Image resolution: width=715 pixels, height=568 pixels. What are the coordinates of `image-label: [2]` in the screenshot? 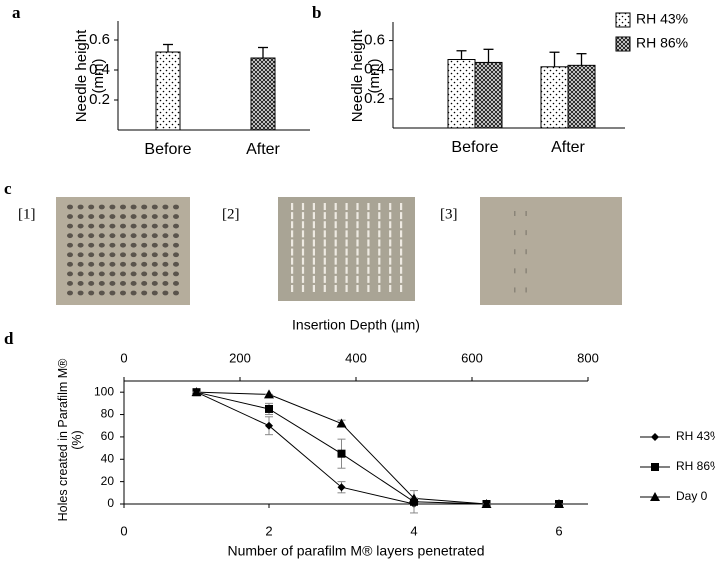 It's located at (231, 214).